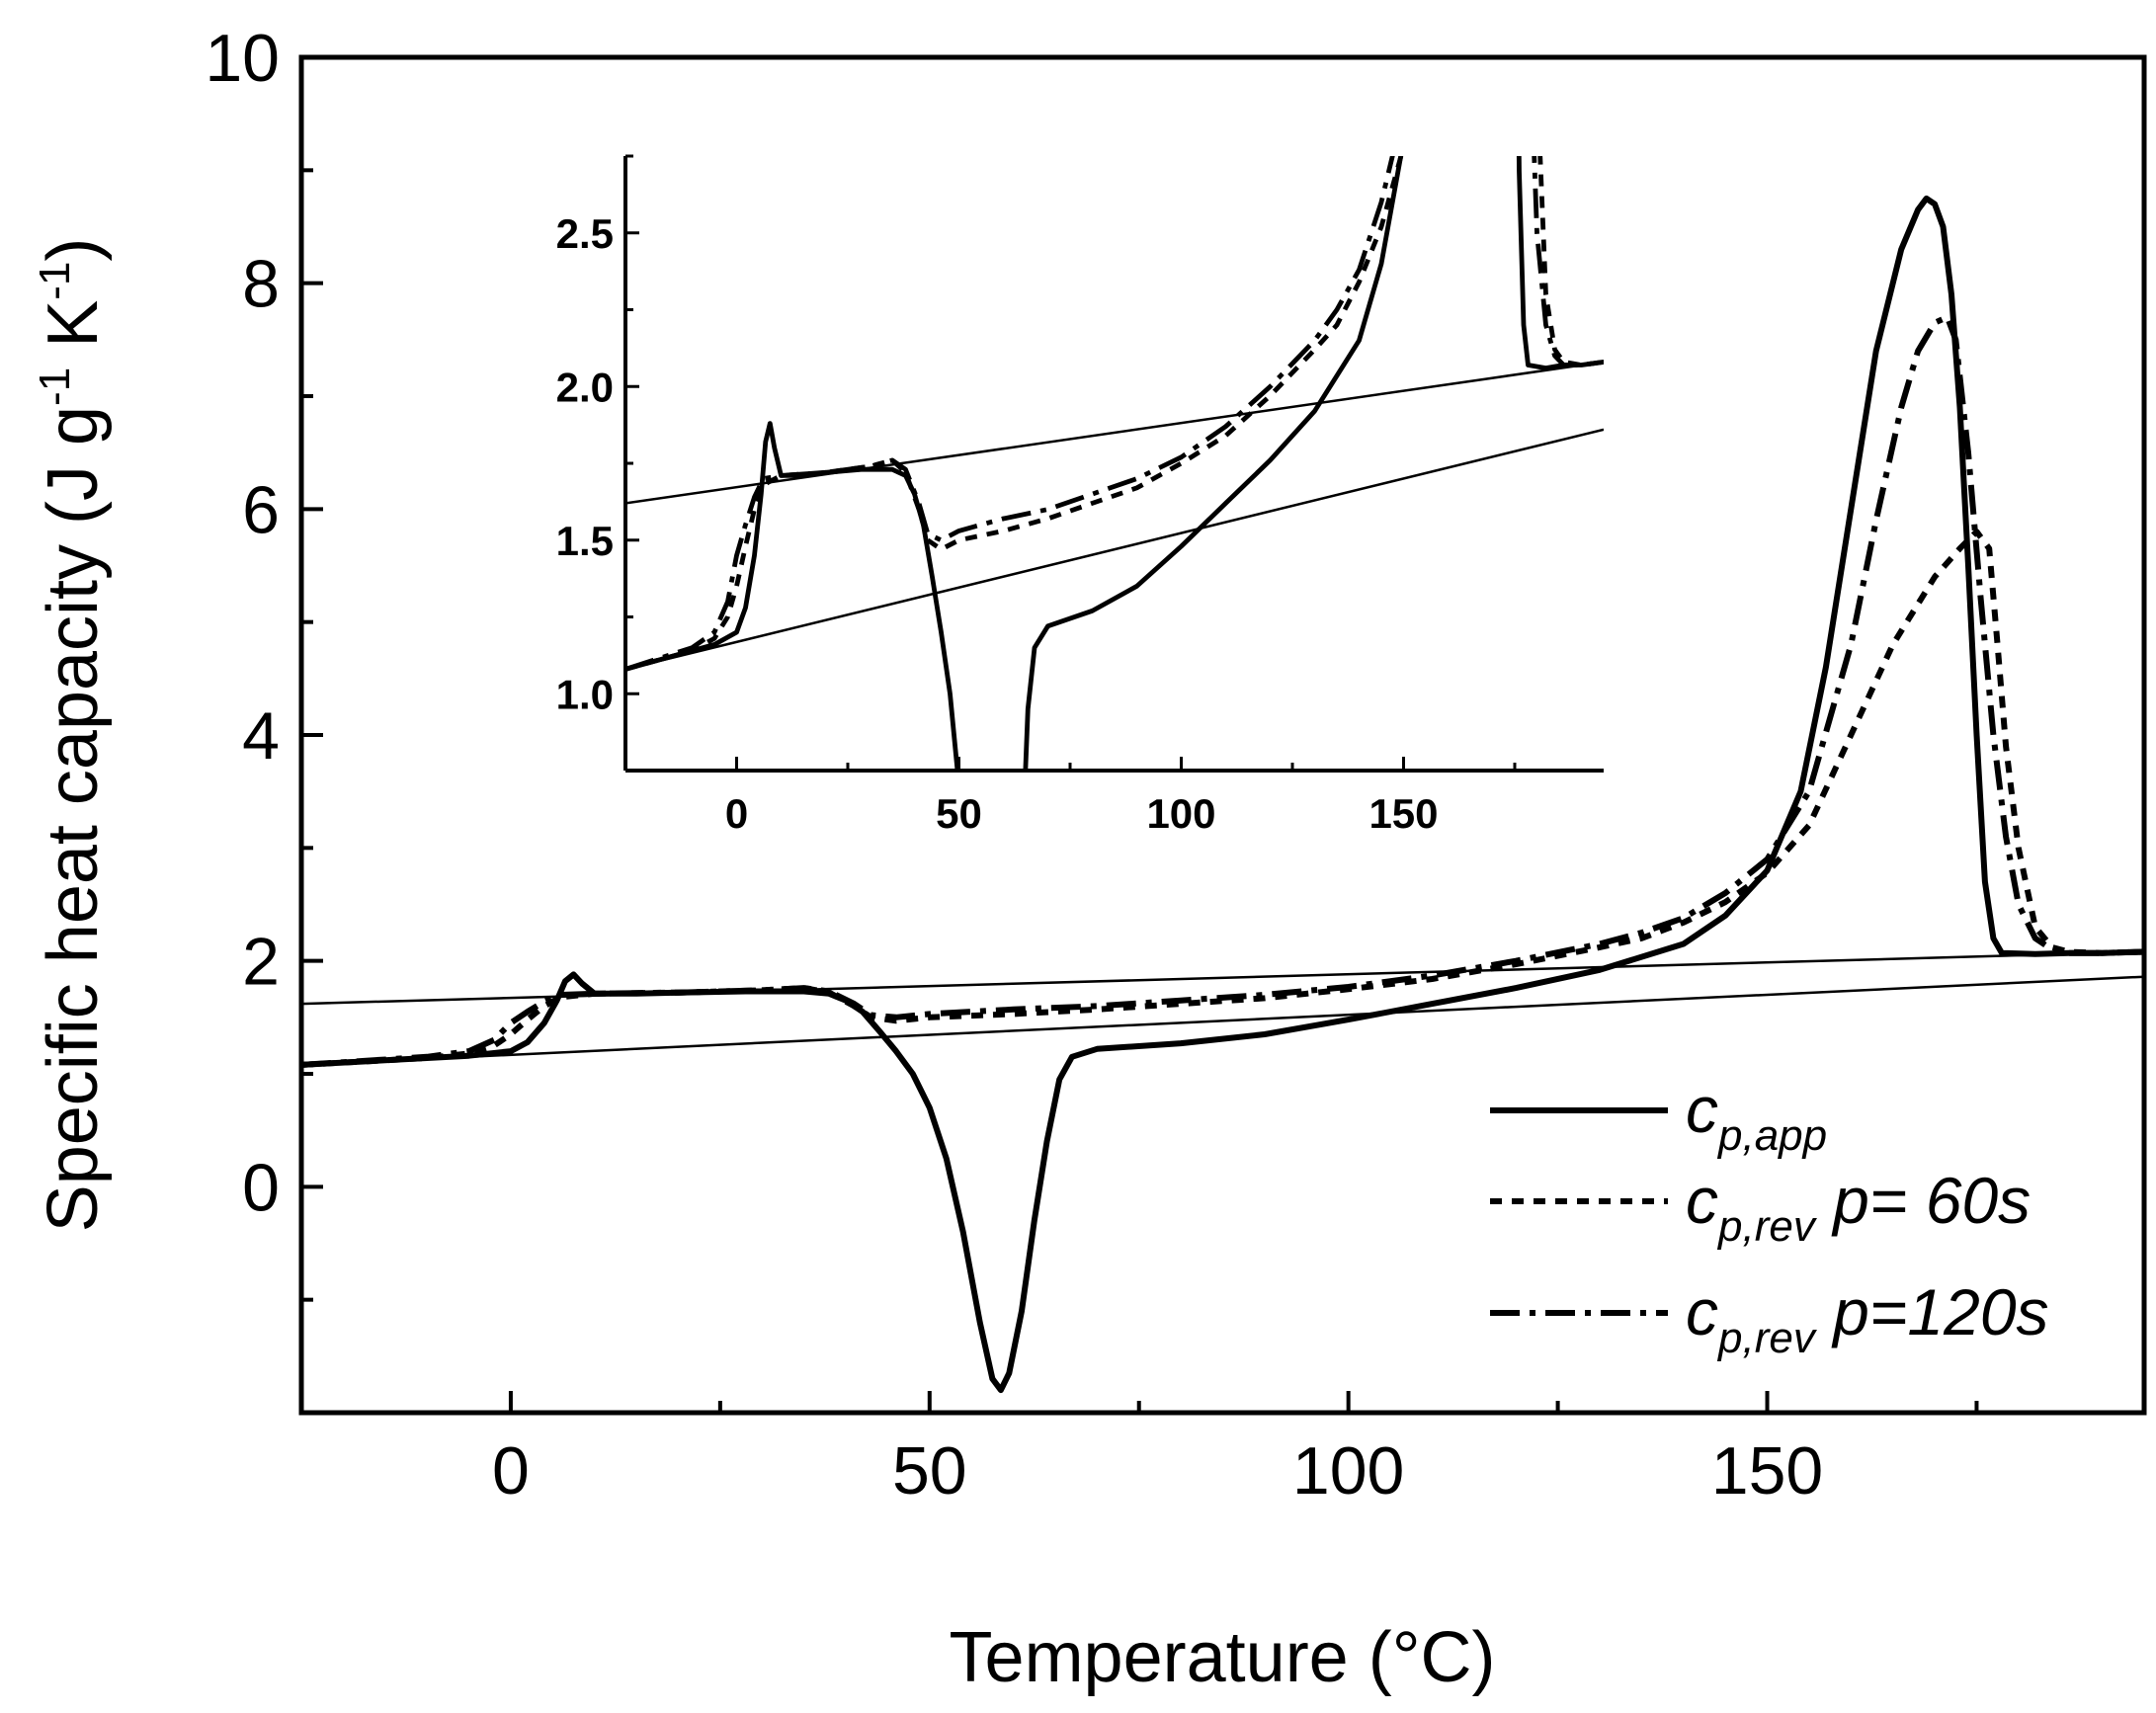 This screenshot has height=1713, width=2156. Describe the element at coordinates (55, 386) in the screenshot. I see `y-axis-title-exp1: -1` at that location.